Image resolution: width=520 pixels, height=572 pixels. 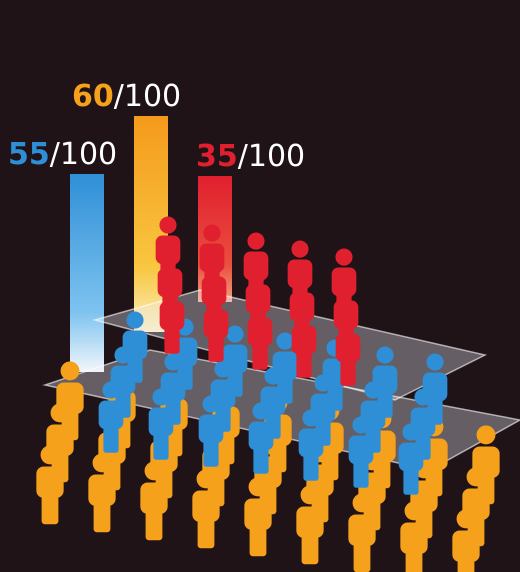 I want to click on bar, so click(x=87, y=273).